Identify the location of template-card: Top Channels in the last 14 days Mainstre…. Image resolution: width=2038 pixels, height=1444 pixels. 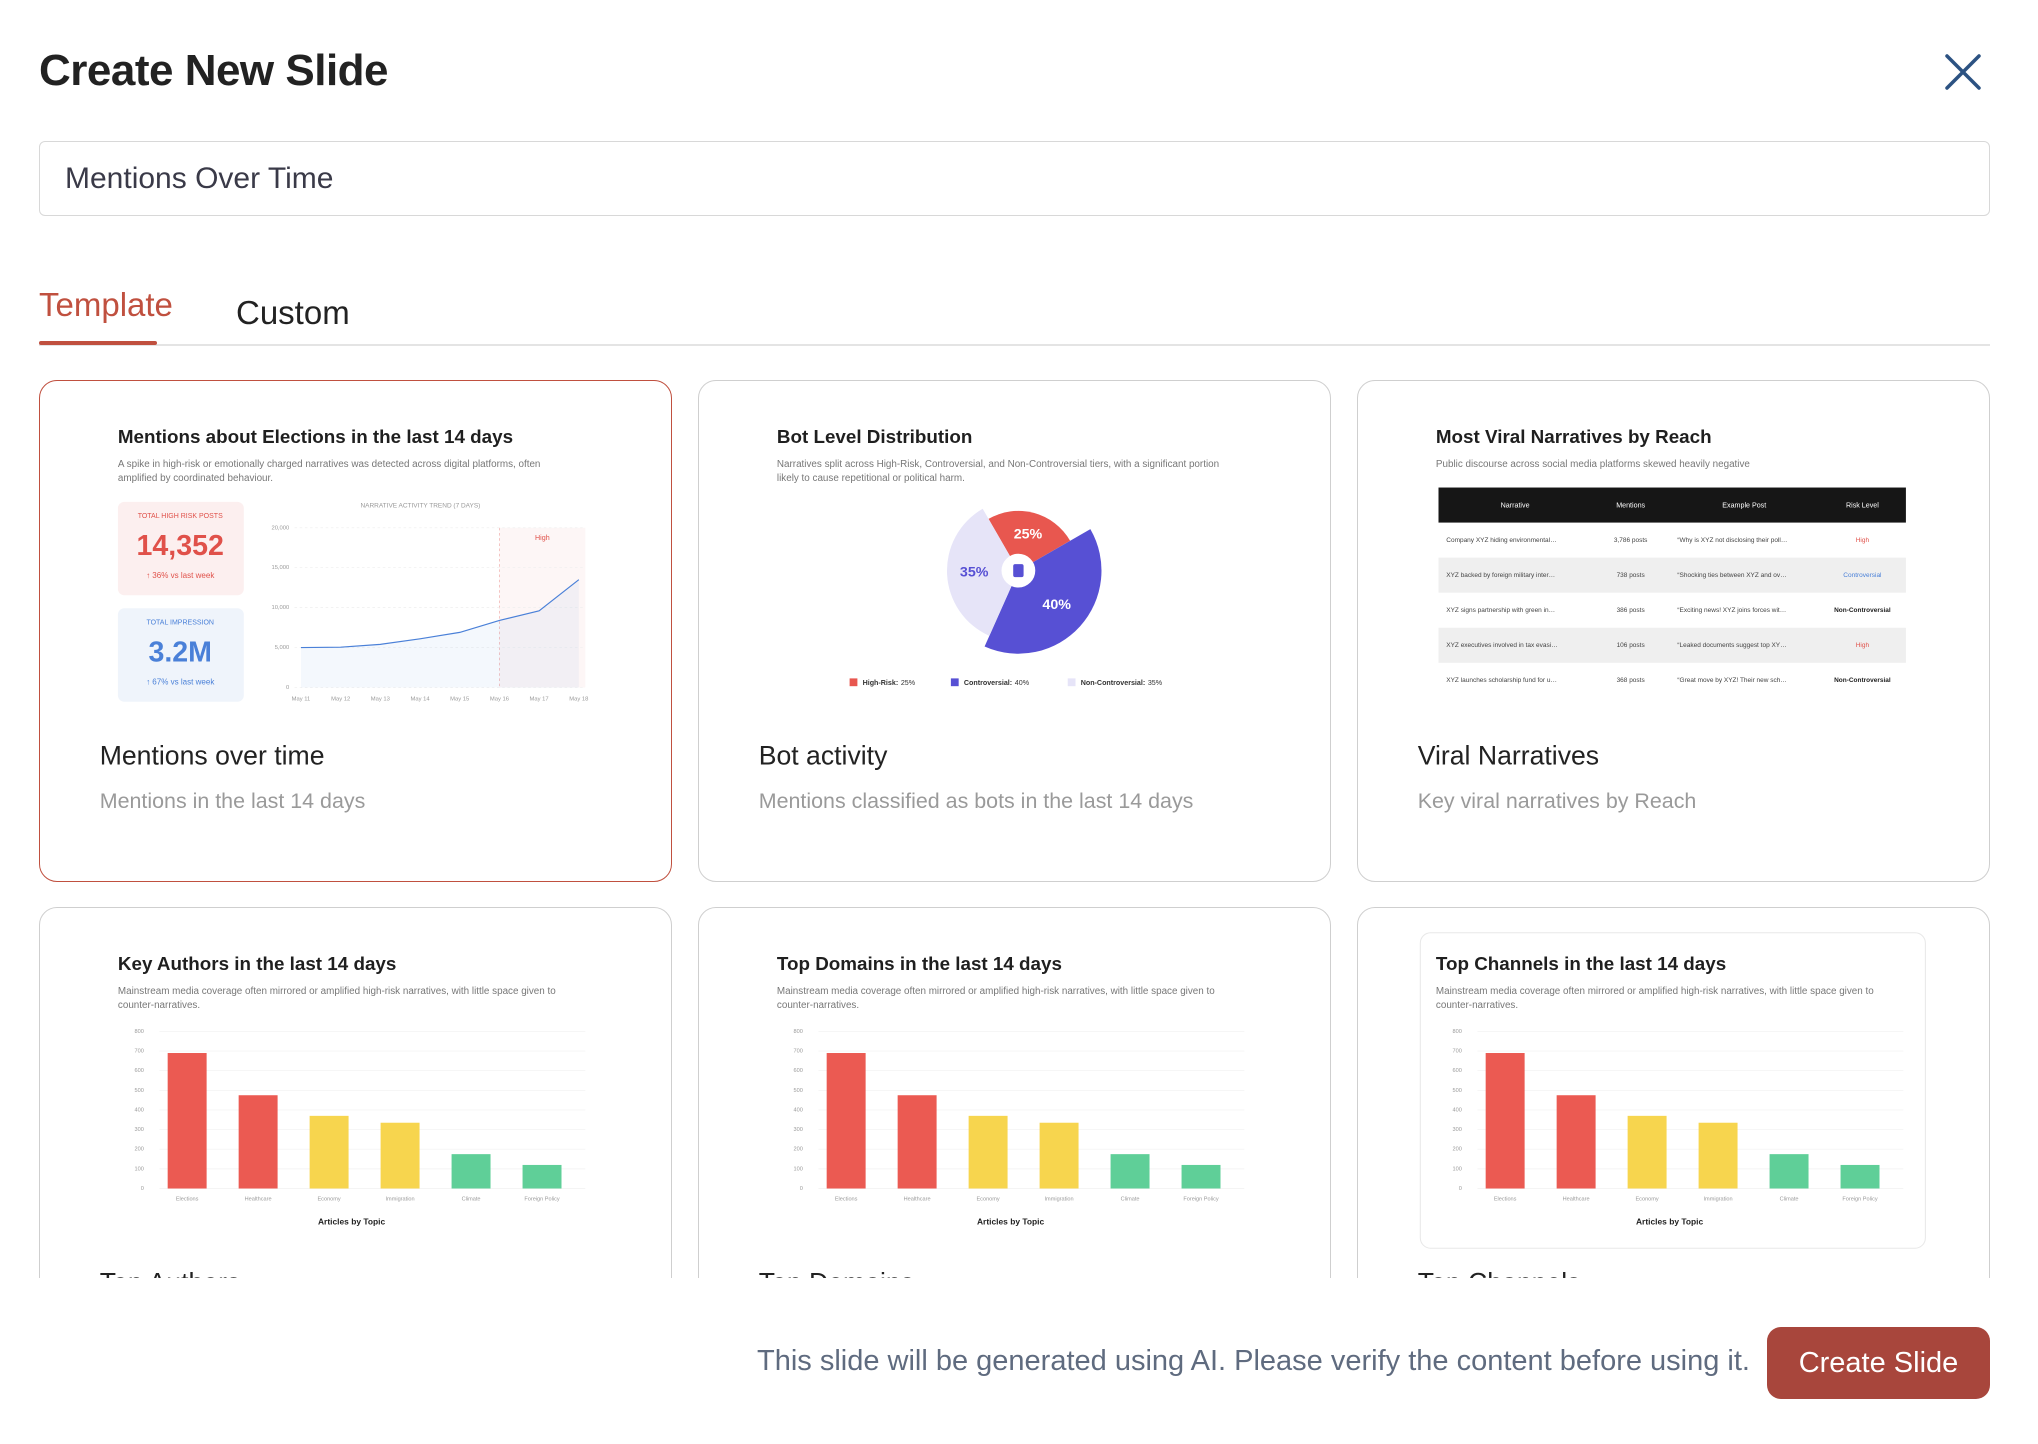
(1673, 1092).